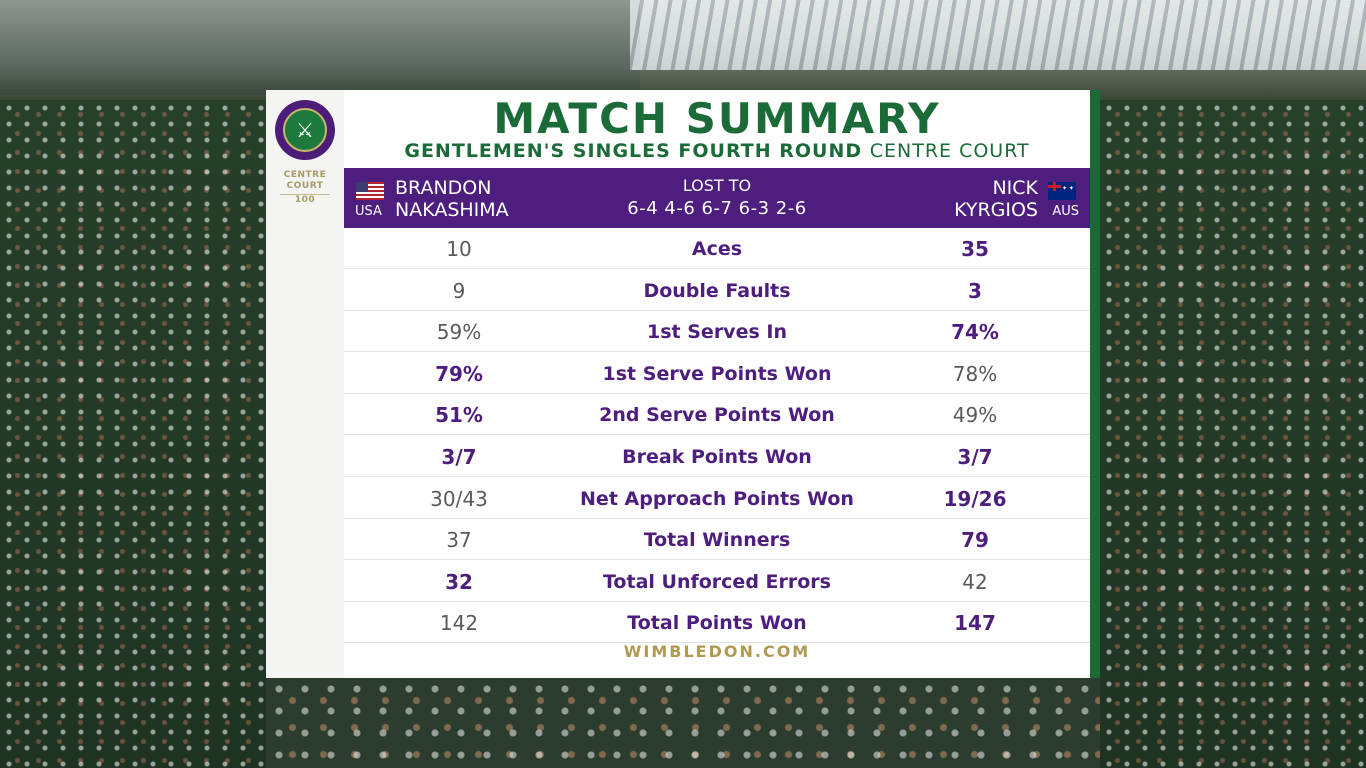 Image resolution: width=1366 pixels, height=768 pixels. I want to click on stat-row: 59% 1st Serves In 74%, so click(717, 333).